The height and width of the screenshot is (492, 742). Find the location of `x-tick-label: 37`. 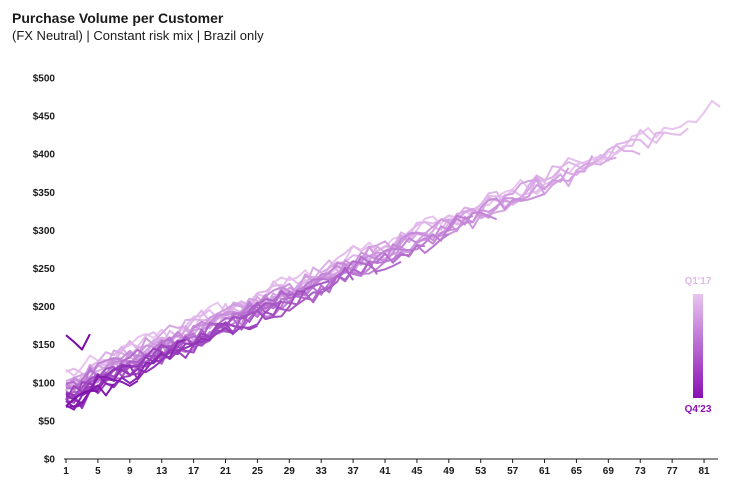

x-tick-label: 37 is located at coordinates (354, 471).